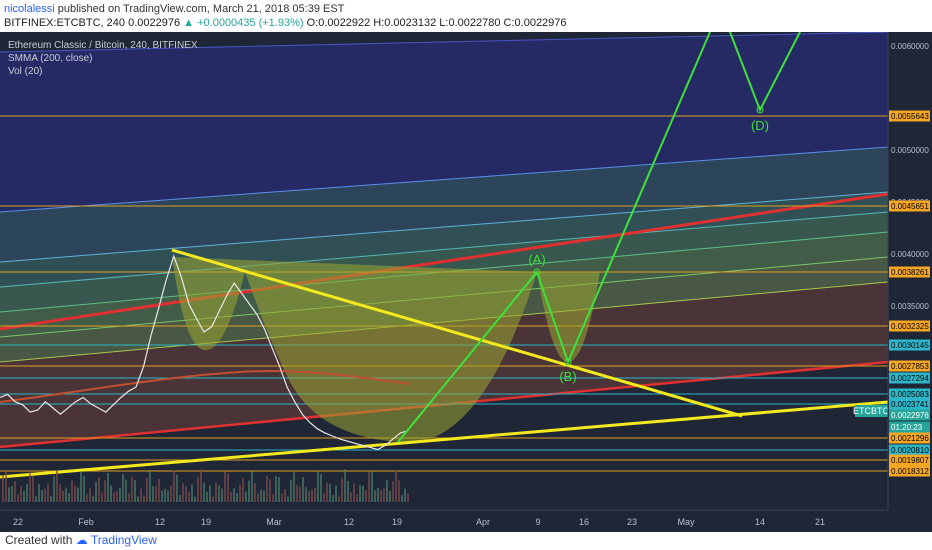 Image resolution: width=932 pixels, height=550 pixels. Describe the element at coordinates (536, 259) in the screenshot. I see `wave-a-label: (A)` at that location.